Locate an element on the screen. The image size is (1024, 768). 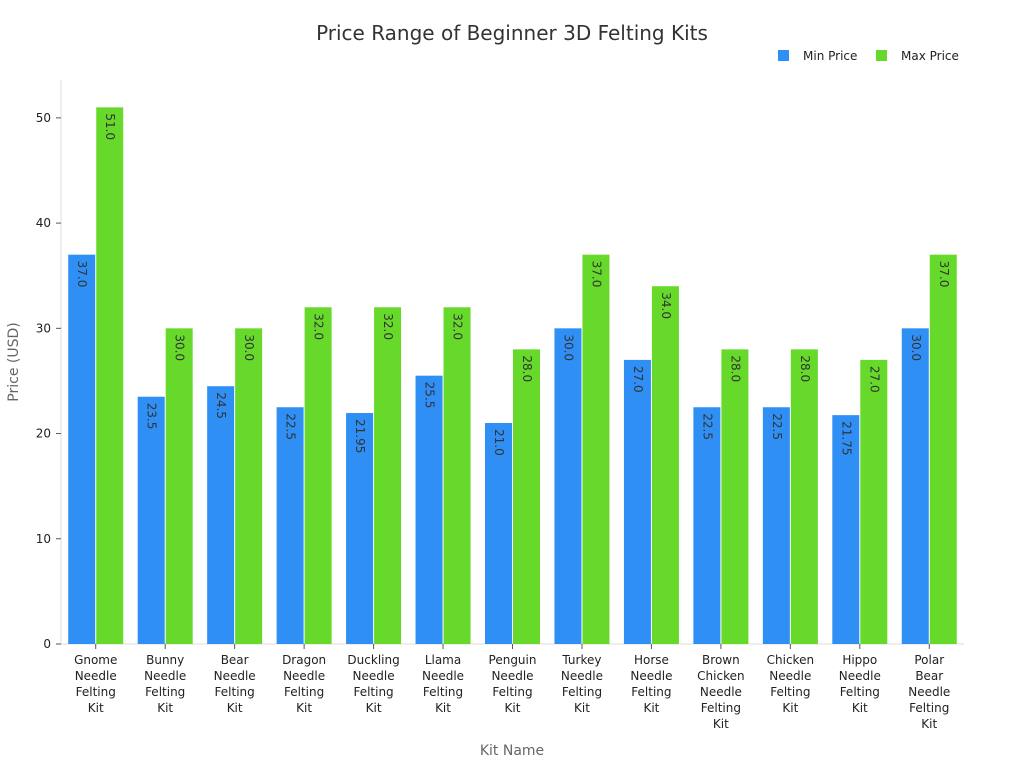
min-price-bar-label: 27.0 is located at coordinates (638, 379).